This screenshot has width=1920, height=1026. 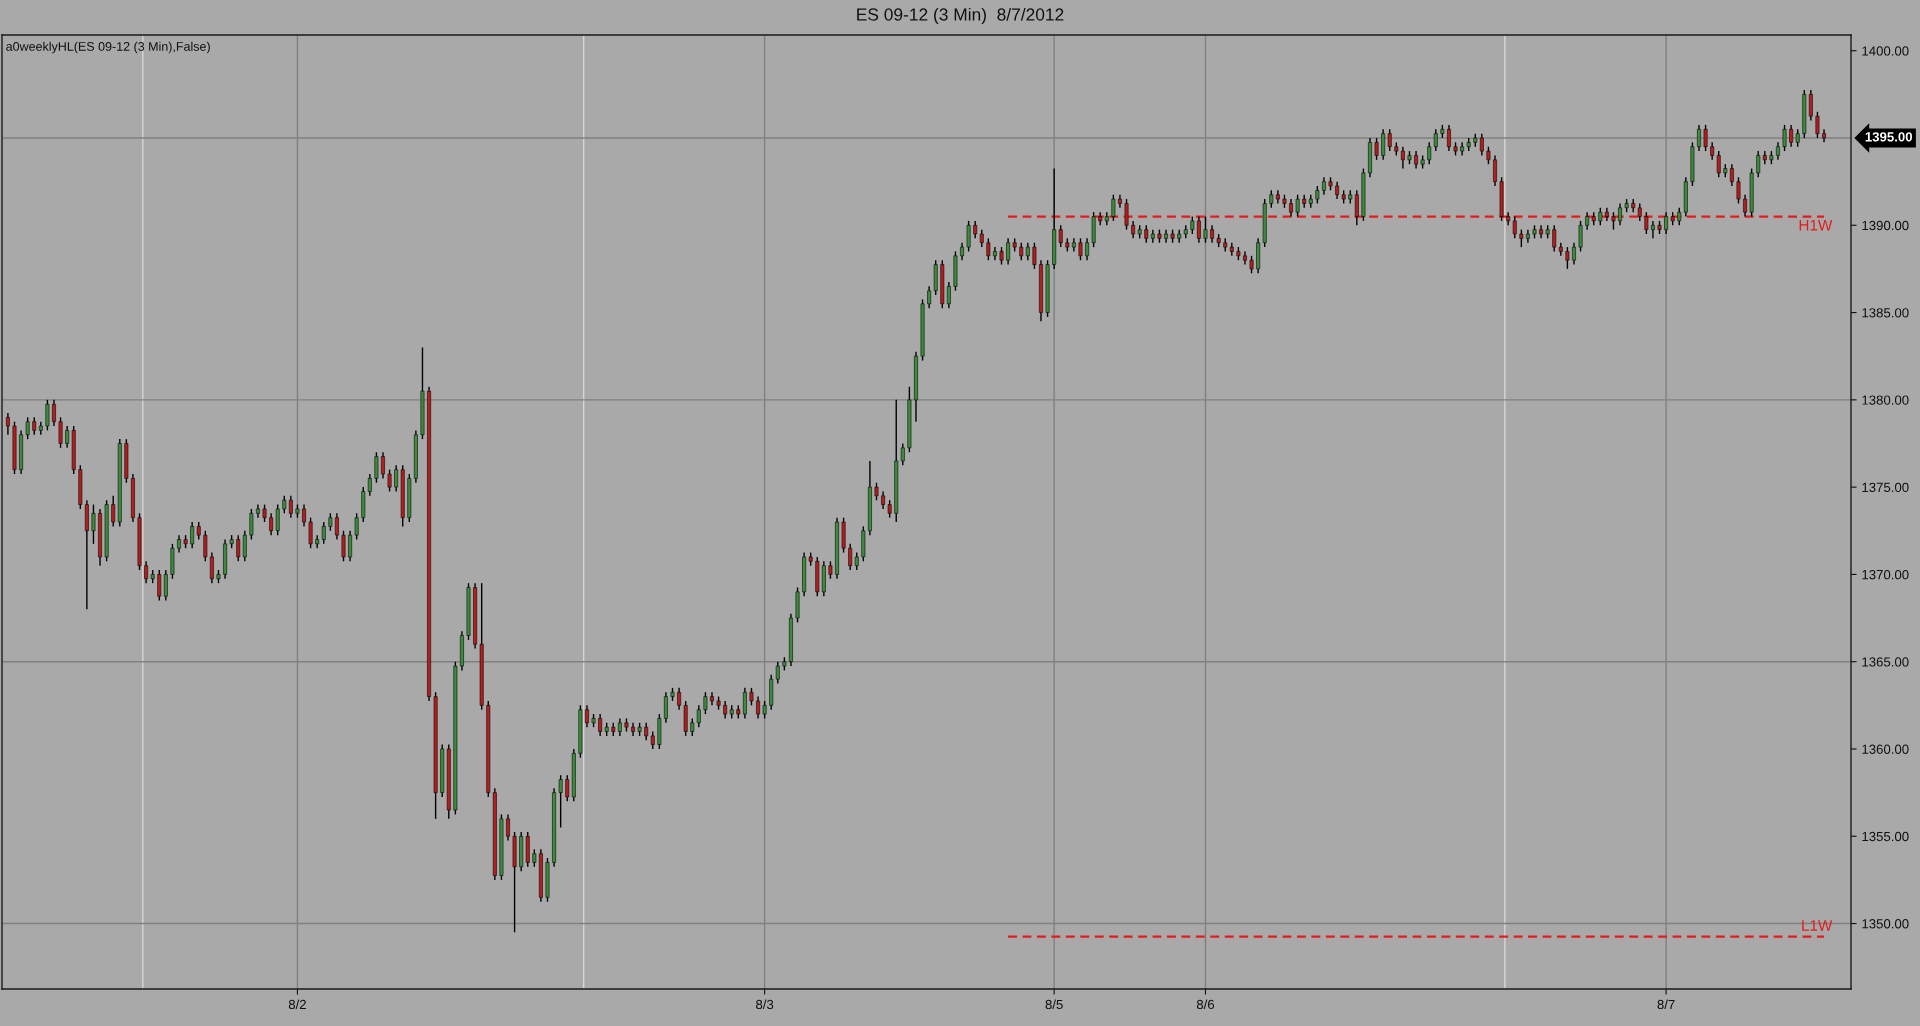 I want to click on x-tick-label: 8/2, so click(x=297, y=1004).